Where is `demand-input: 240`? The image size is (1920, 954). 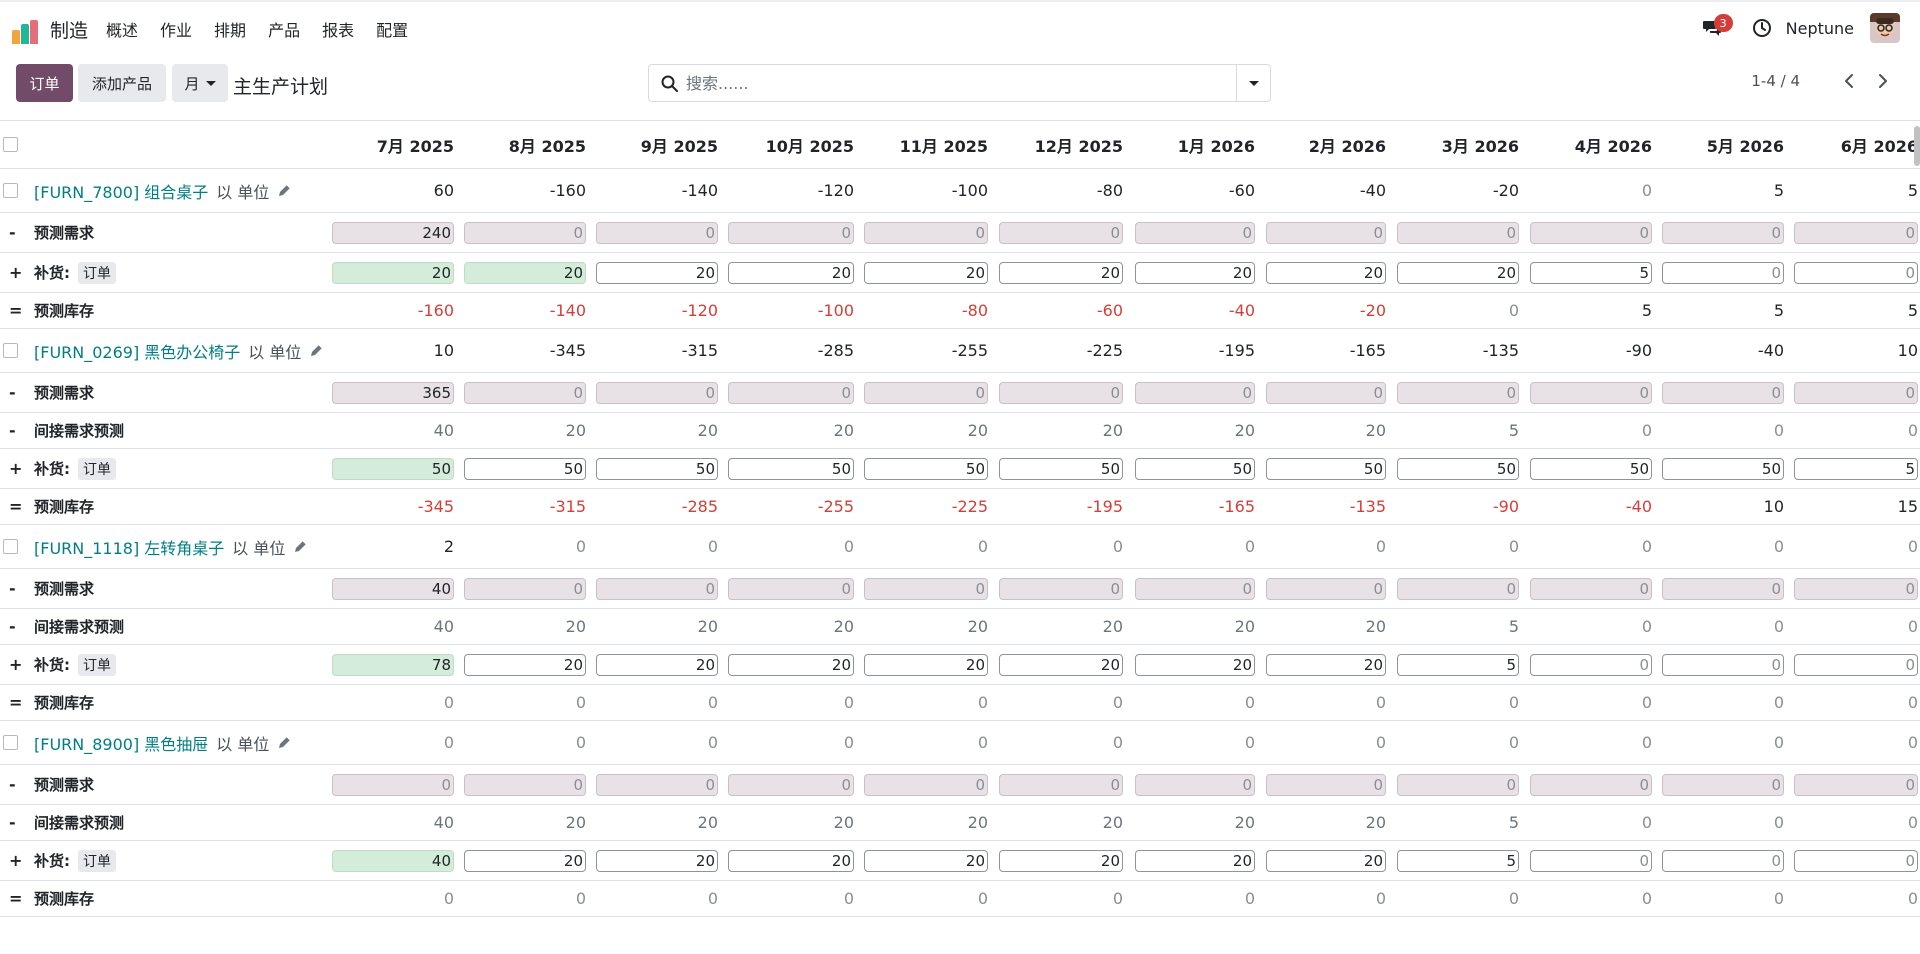
demand-input: 240 is located at coordinates (393, 232).